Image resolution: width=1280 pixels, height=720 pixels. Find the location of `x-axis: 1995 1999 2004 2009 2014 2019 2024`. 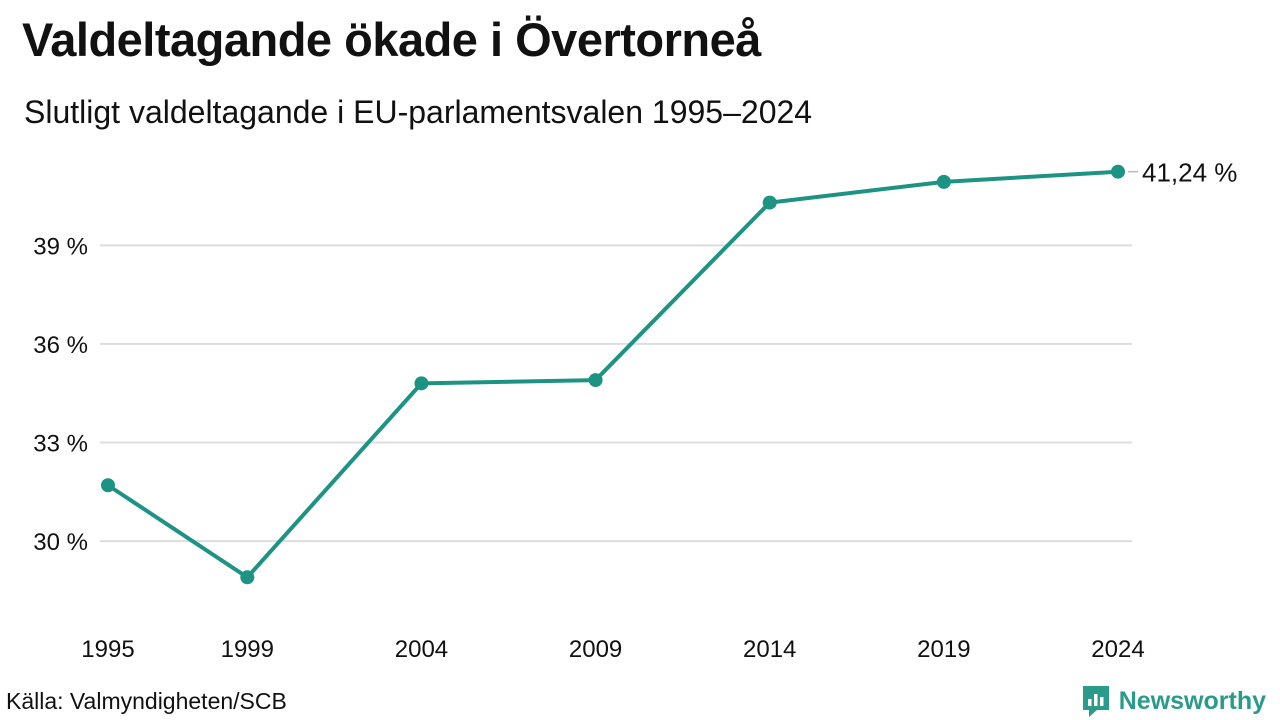

x-axis: 1995 1999 2004 2009 2014 2019 2024 is located at coordinates (612, 649).